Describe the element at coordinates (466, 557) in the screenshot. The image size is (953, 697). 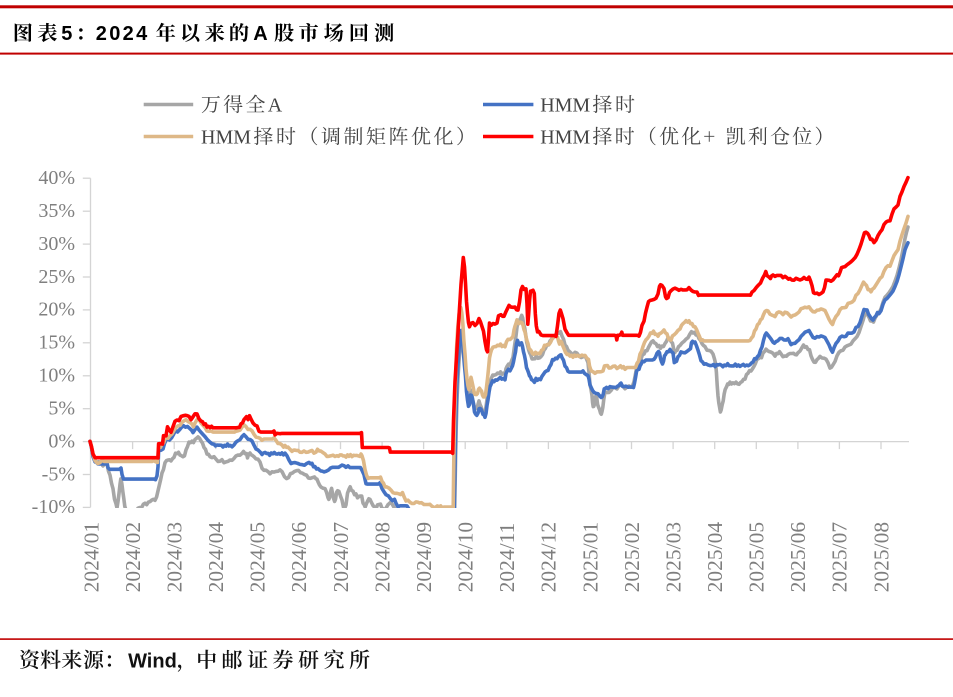
I see `svg-text: 2024/10` at that location.